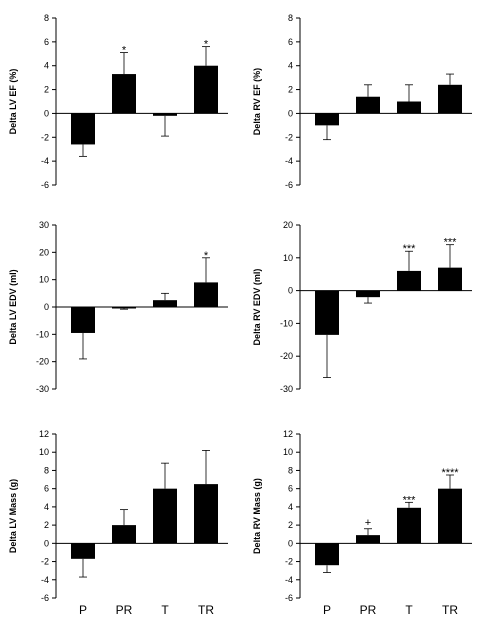 This screenshot has height=629, width=500. I want to click on y-axis-label: Delta RV Mass (g), so click(257, 516).